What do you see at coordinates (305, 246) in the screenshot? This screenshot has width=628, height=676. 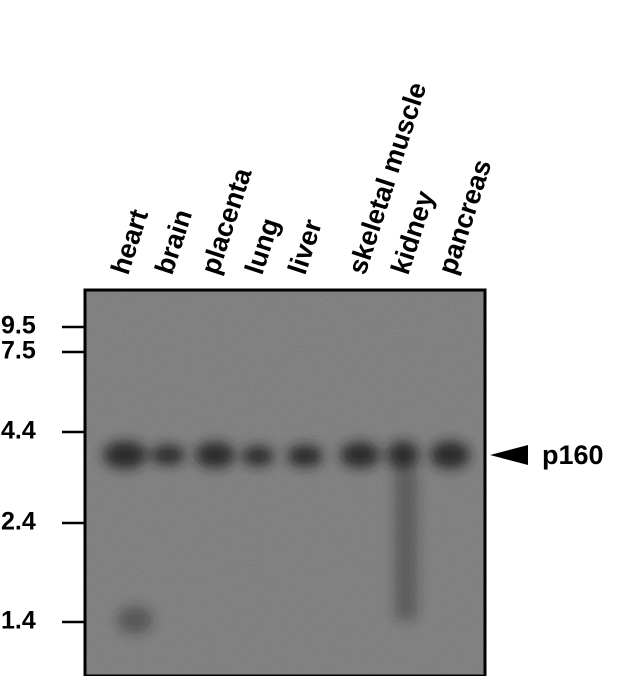 I see `lane-label: liver` at bounding box center [305, 246].